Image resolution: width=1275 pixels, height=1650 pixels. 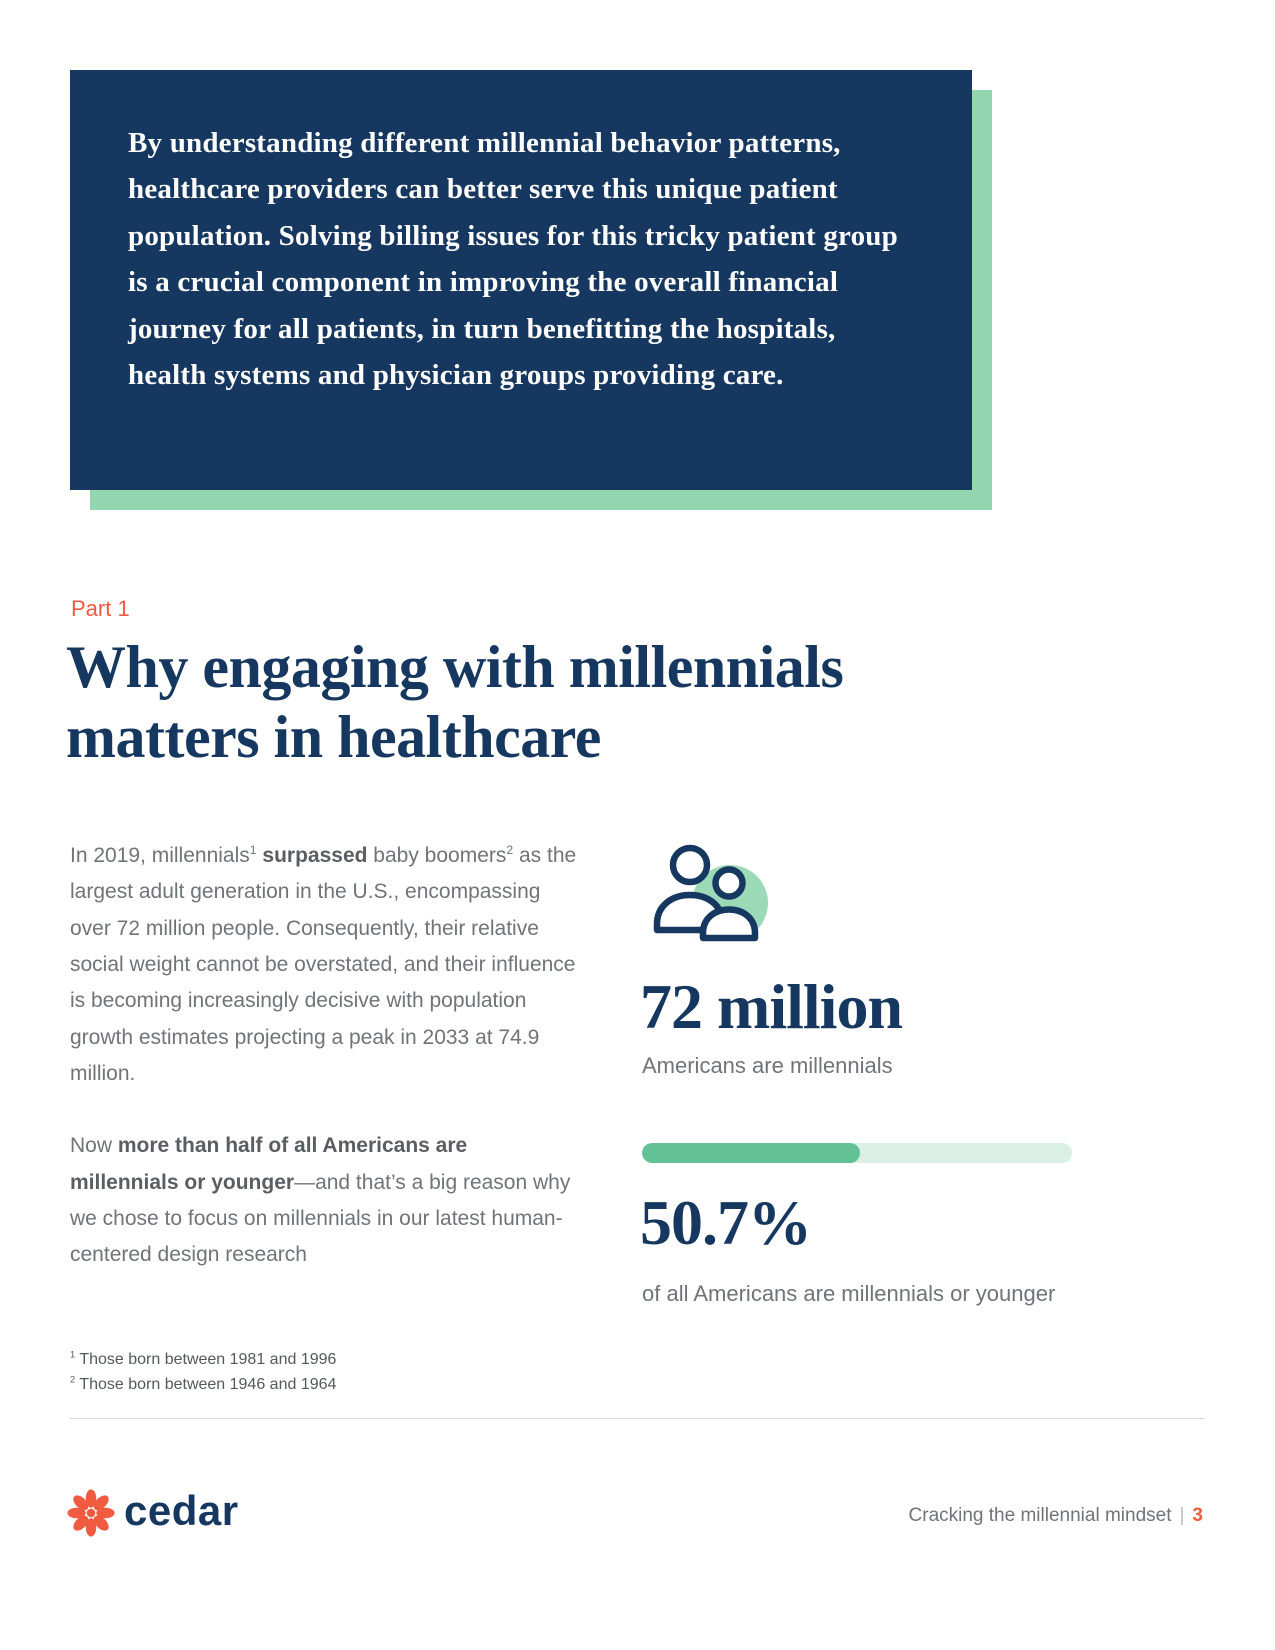 I want to click on footnote-1: 1 Those born between 1981 and 1996, so click(x=203, y=1360).